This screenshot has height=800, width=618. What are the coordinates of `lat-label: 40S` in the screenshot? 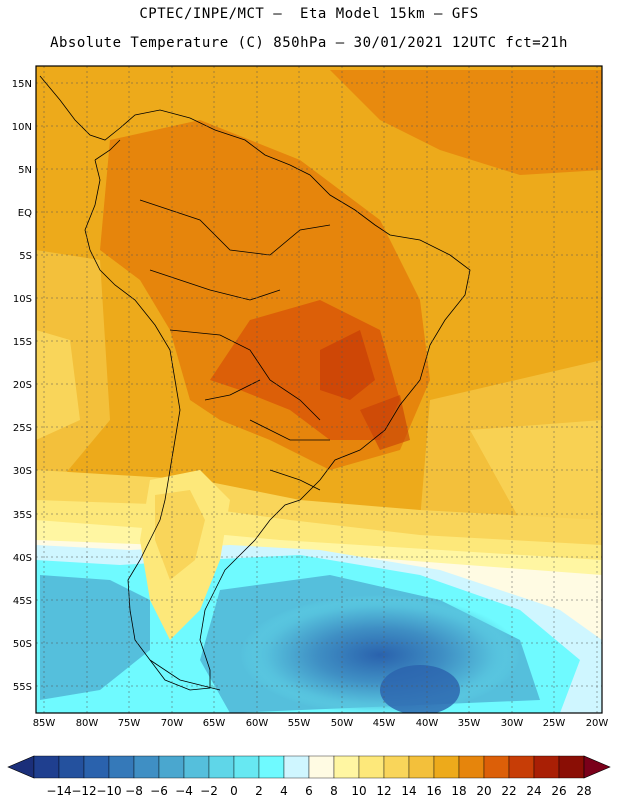 It's located at (22, 558).